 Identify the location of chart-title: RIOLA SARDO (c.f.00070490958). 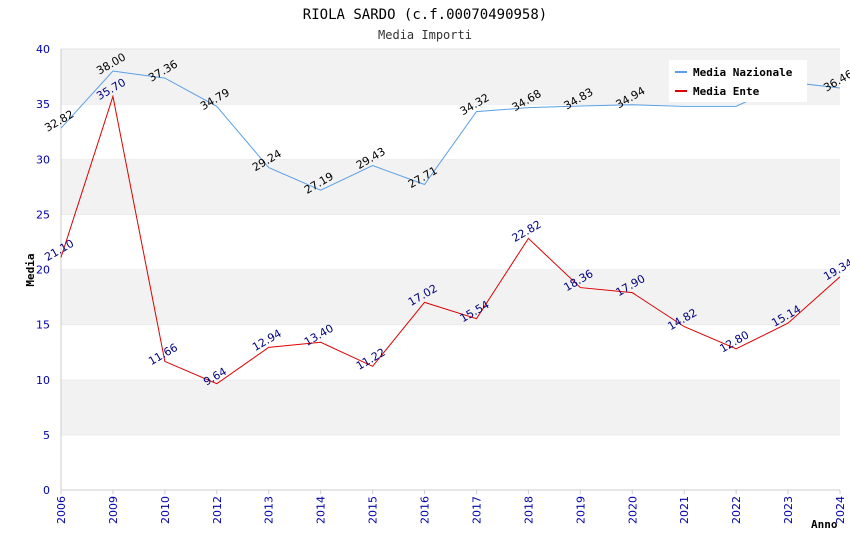
(425, 15).